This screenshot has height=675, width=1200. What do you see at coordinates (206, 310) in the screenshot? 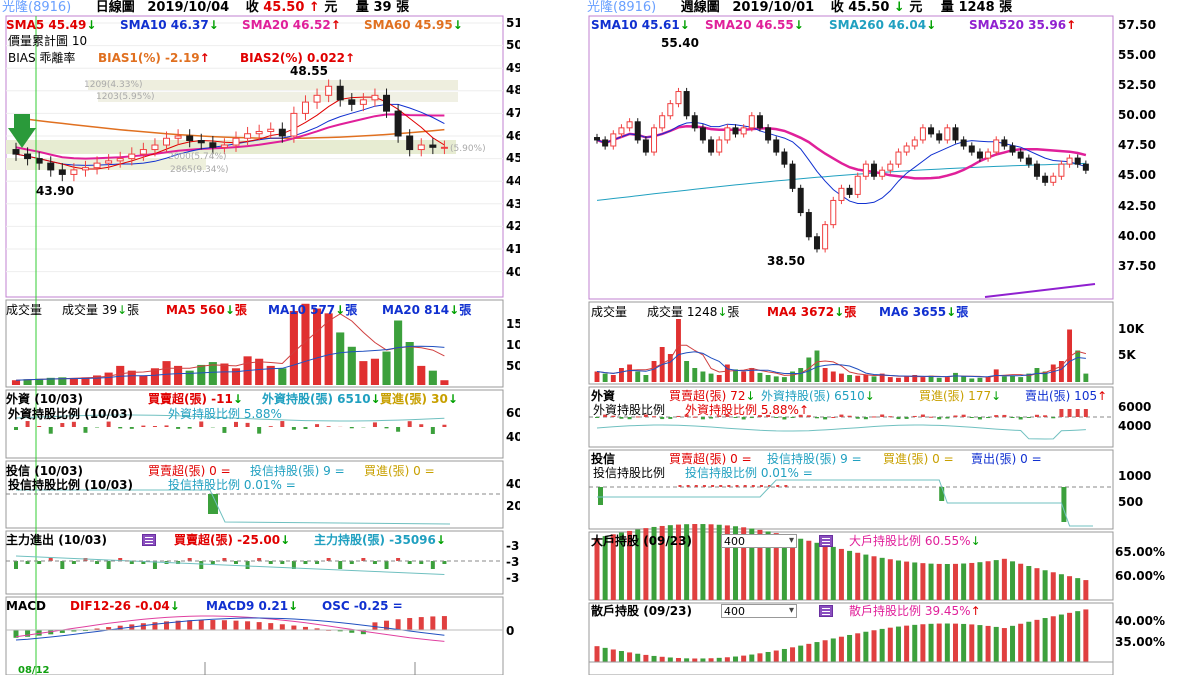
I see `vol-ma5-label: MA5 560↓張` at bounding box center [206, 310].